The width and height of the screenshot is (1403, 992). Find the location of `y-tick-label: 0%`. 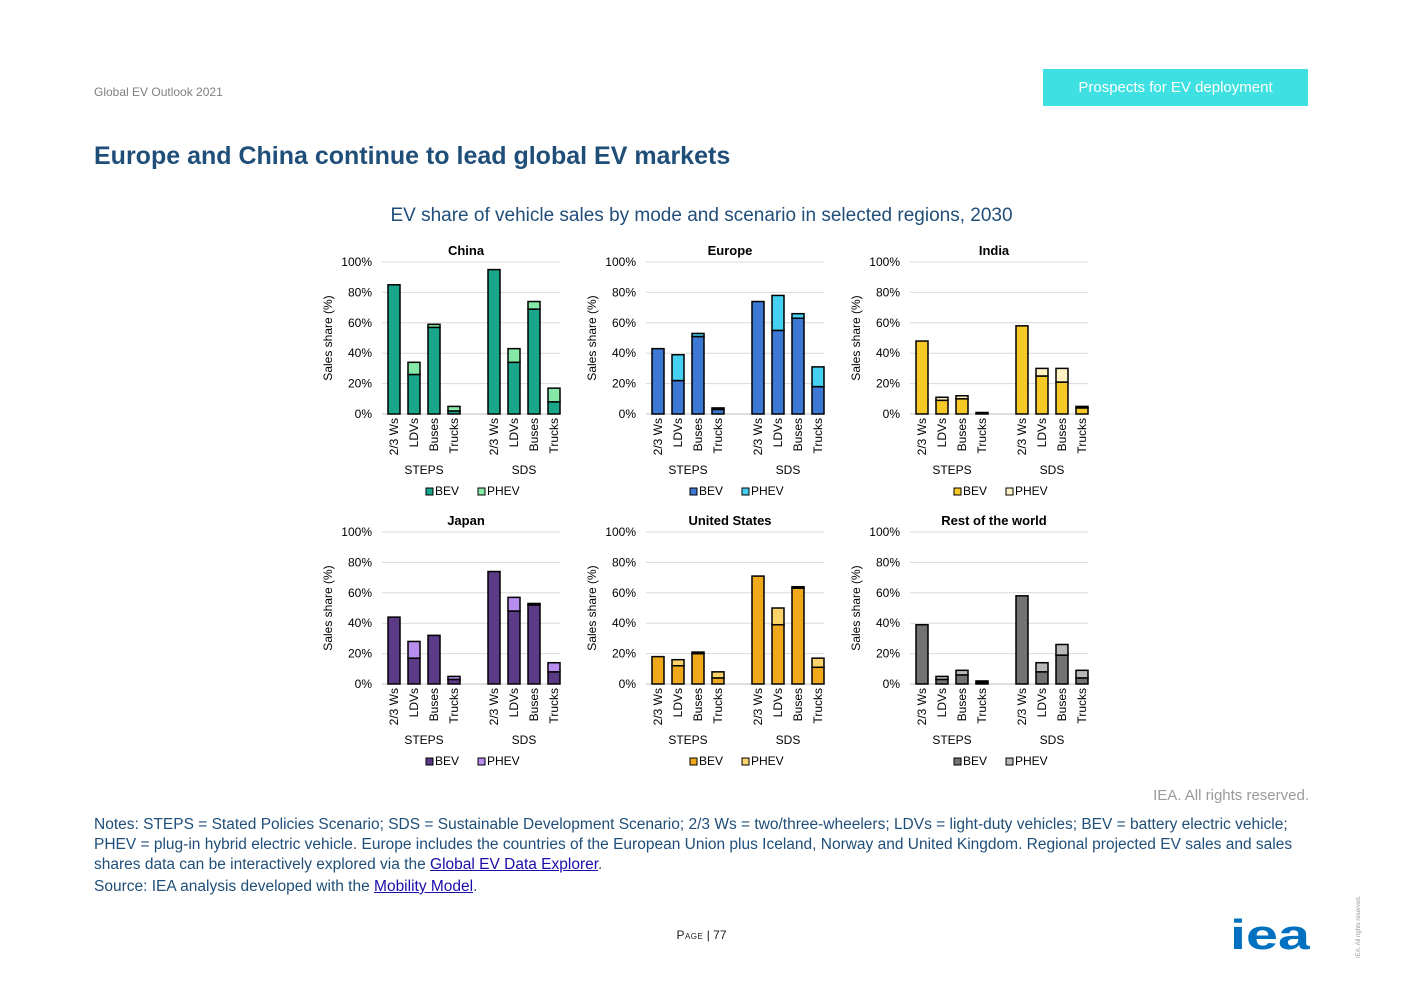

y-tick-label: 0% is located at coordinates (364, 684).